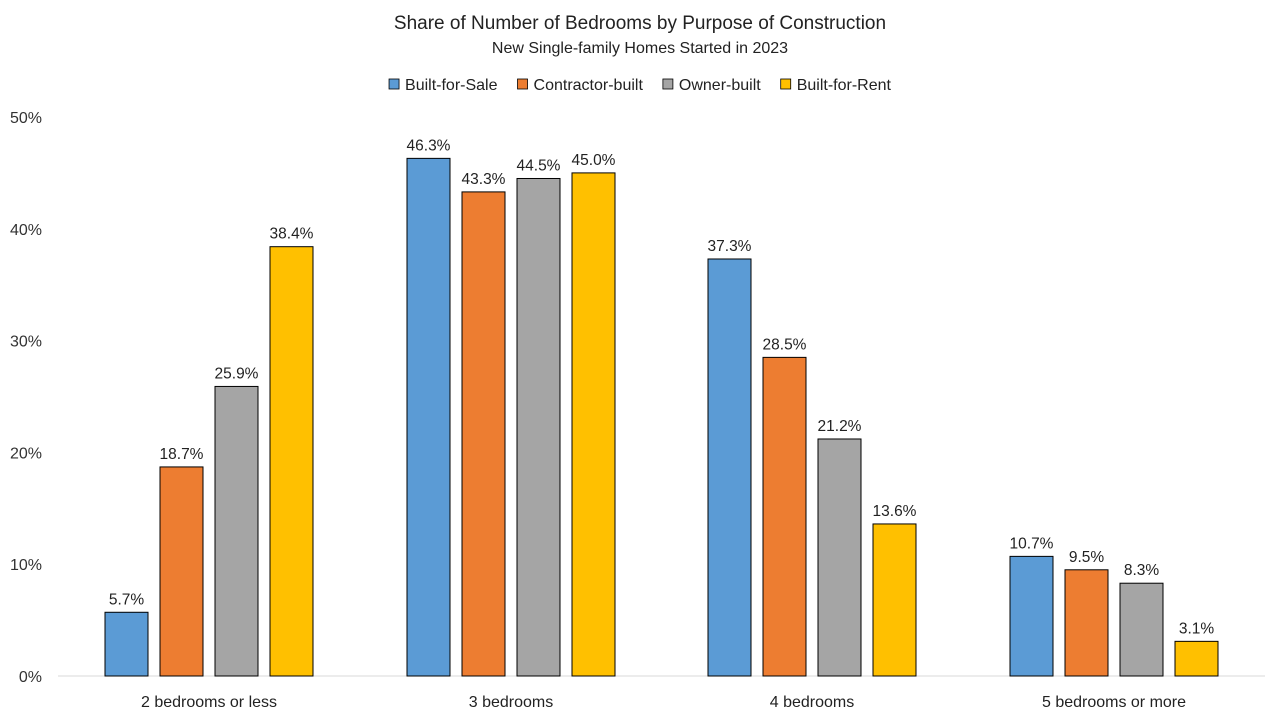 The width and height of the screenshot is (1280, 720). What do you see at coordinates (484, 179) in the screenshot?
I see `data-label: 43.3%` at bounding box center [484, 179].